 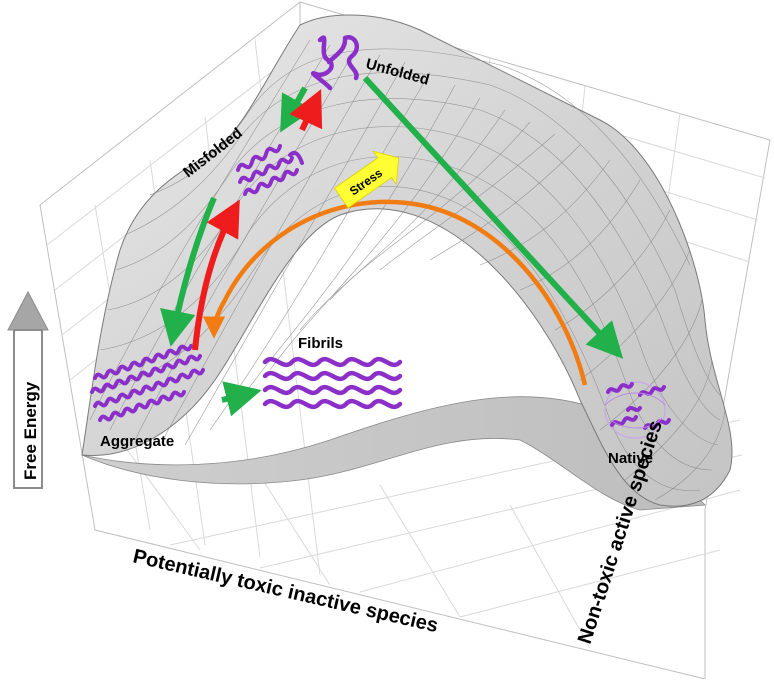 What do you see at coordinates (216, 275) in the screenshot?
I see `aggregate-to-misfolded-arrow` at bounding box center [216, 275].